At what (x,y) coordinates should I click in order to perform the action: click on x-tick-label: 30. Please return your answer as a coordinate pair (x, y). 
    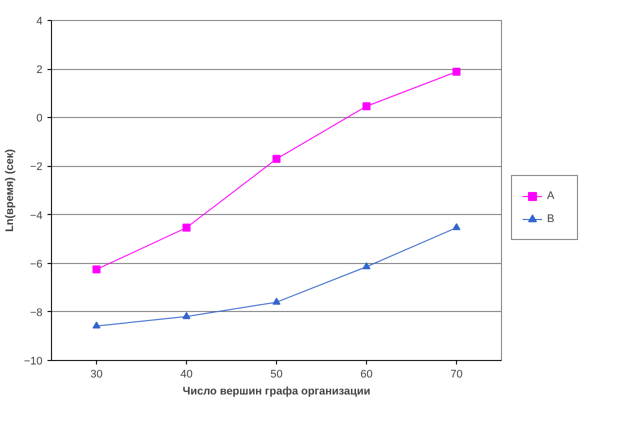
    Looking at the image, I should click on (96, 374).